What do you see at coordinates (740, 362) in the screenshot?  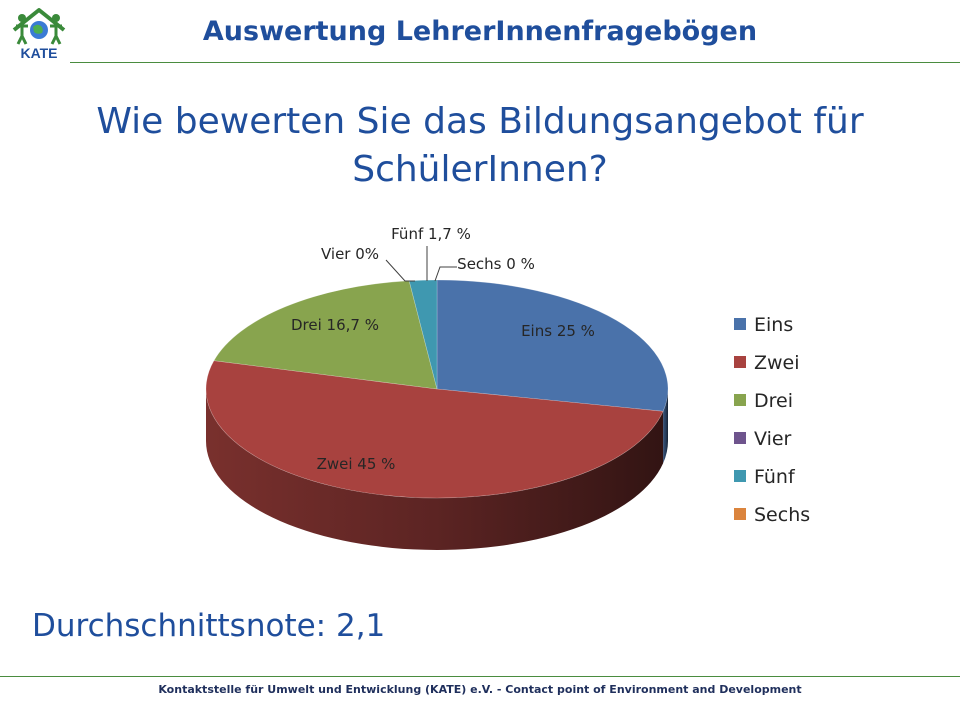 I see `legend-swatch-zwei` at bounding box center [740, 362].